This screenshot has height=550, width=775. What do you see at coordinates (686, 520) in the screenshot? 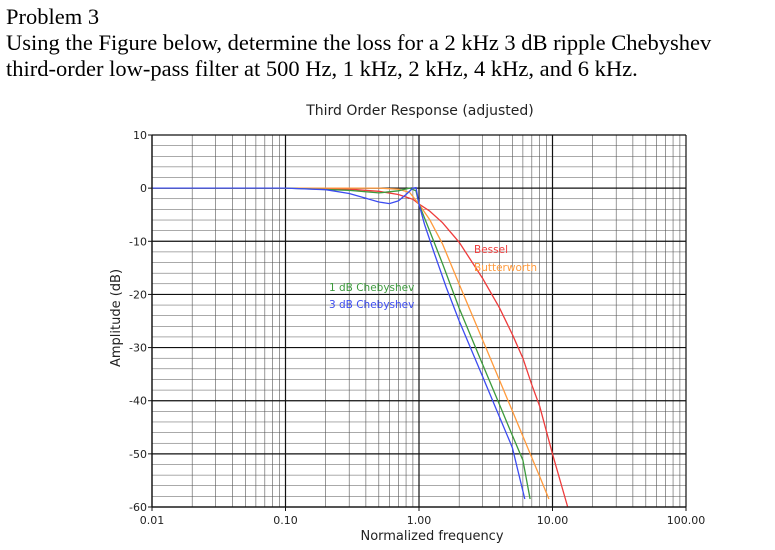
I see `x-tick-label: 100.00` at bounding box center [686, 520].